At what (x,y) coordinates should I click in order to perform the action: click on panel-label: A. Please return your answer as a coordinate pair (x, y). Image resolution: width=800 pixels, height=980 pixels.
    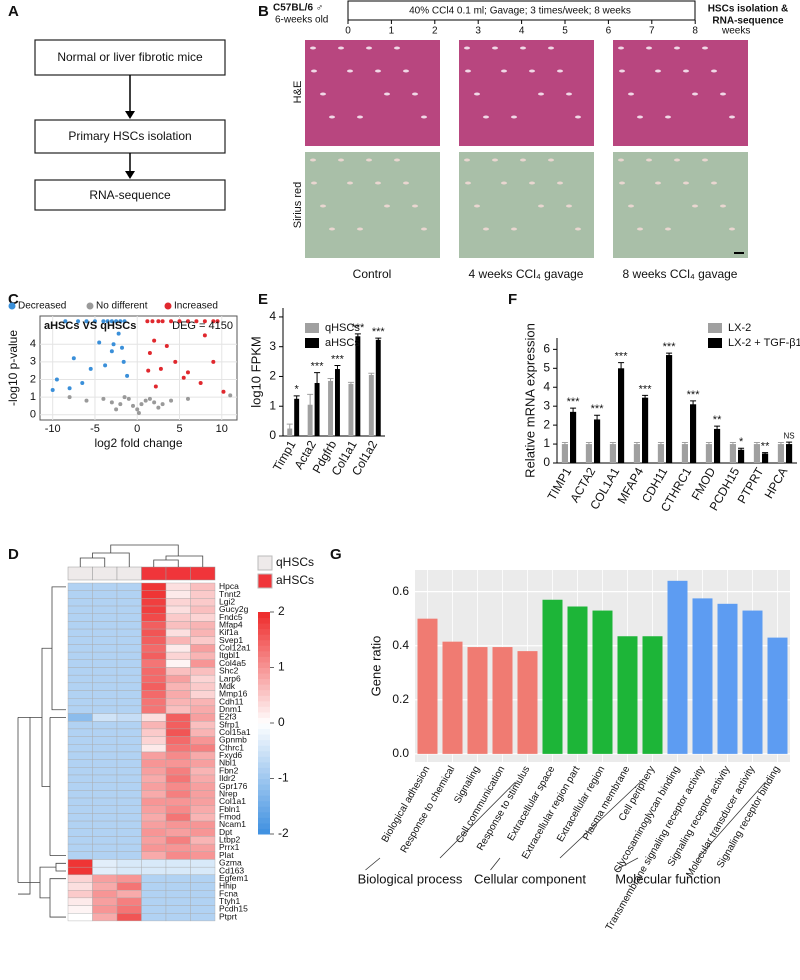
    Looking at the image, I should click on (13, 11).